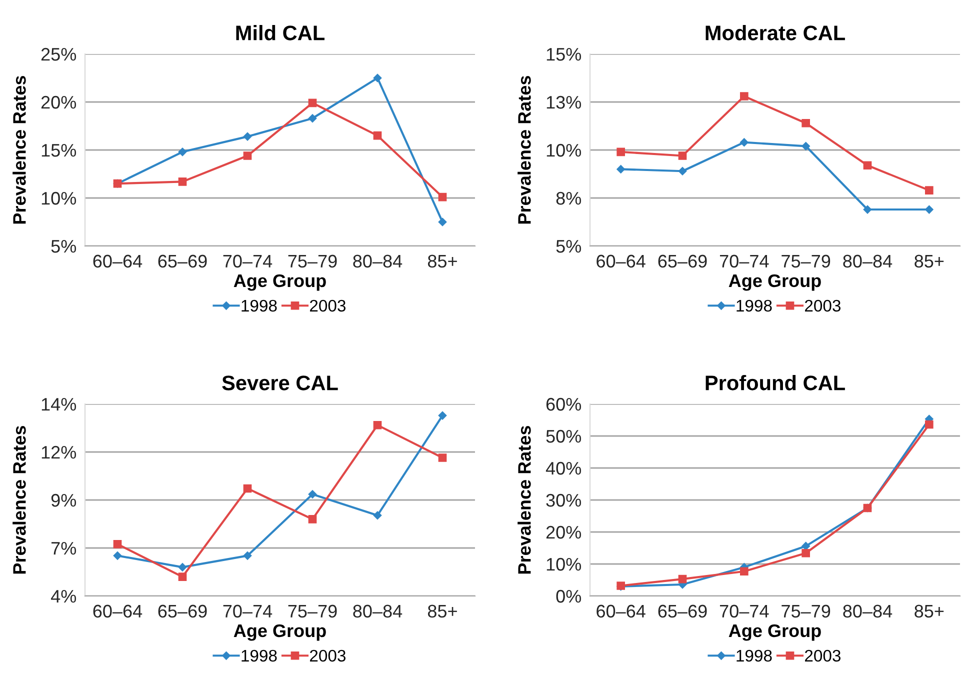 Image resolution: width=961 pixels, height=681 pixels. Describe the element at coordinates (569, 198) in the screenshot. I see `y-tick-label: 8%` at that location.